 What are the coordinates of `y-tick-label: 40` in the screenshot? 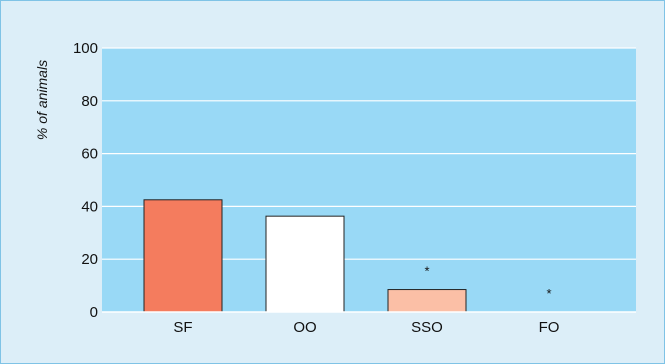 It's located at (89, 206).